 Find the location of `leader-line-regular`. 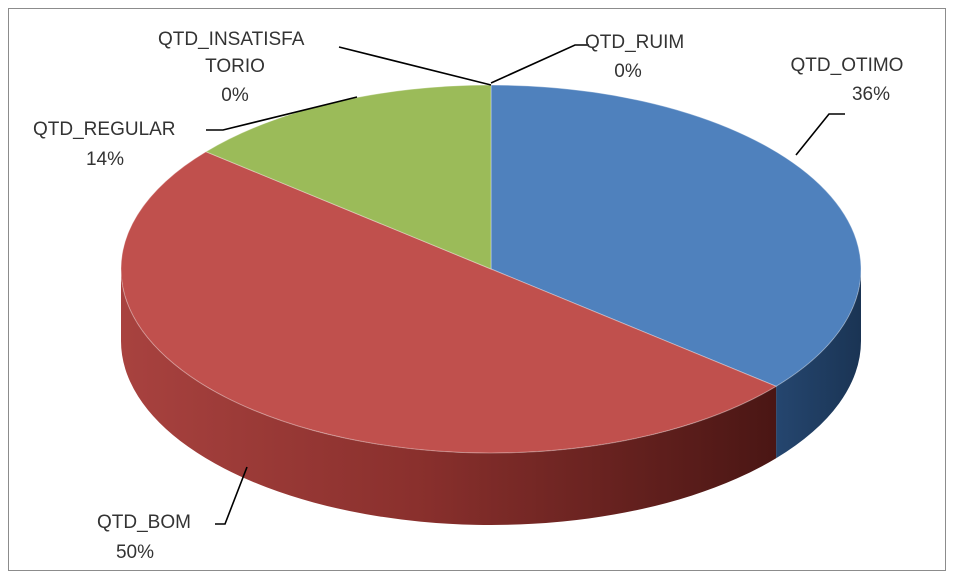

leader-line-regular is located at coordinates (282, 113).